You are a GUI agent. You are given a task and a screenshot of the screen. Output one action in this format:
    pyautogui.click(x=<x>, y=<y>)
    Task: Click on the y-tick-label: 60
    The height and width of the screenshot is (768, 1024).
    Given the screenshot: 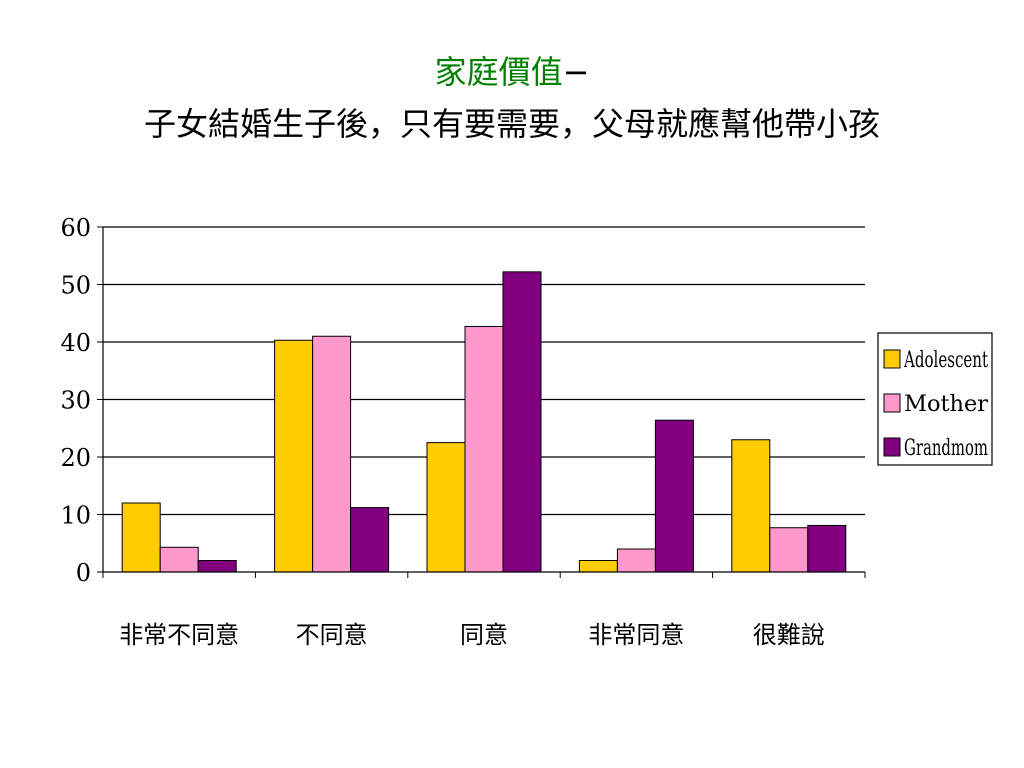 What is the action you would take?
    pyautogui.click(x=75, y=228)
    